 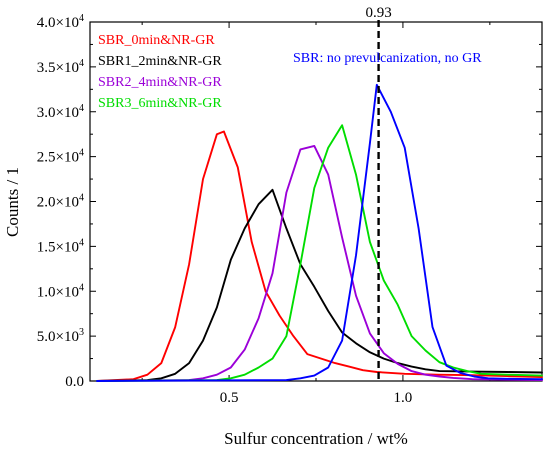 I want to click on x-tick-label-1: 1.0, so click(x=403, y=398).